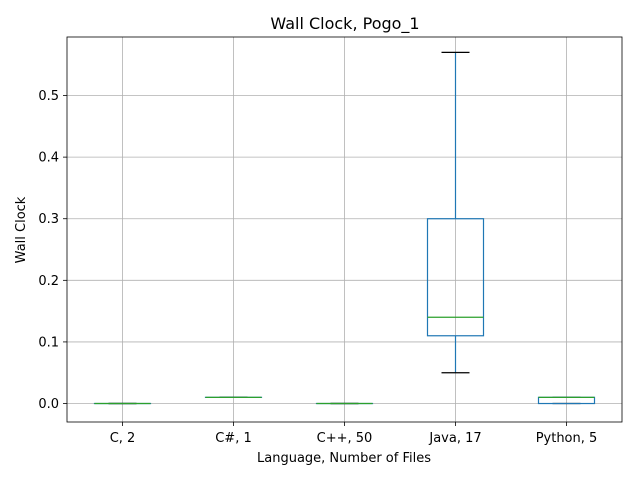  What do you see at coordinates (233, 438) in the screenshot?
I see `x-tick-label: C#, 1` at bounding box center [233, 438].